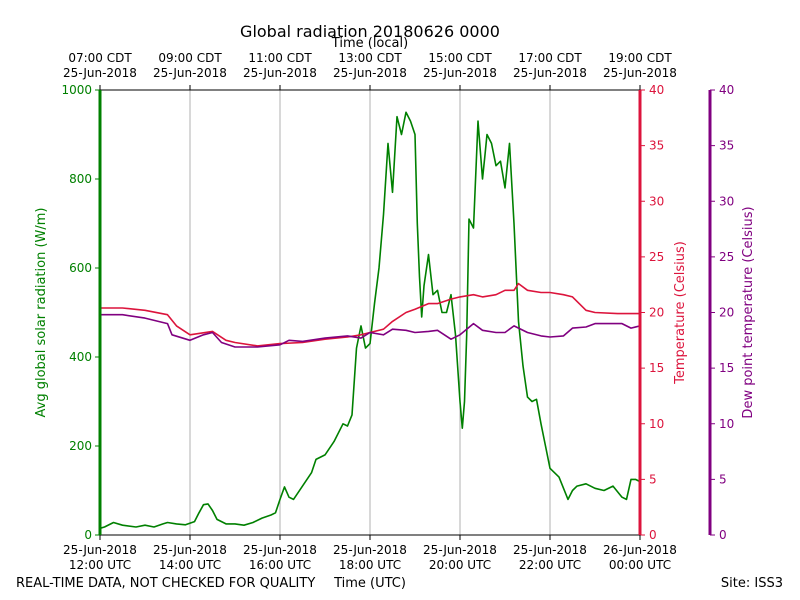  Describe the element at coordinates (80, 179) in the screenshot. I see `left-tick-label: 800` at that location.